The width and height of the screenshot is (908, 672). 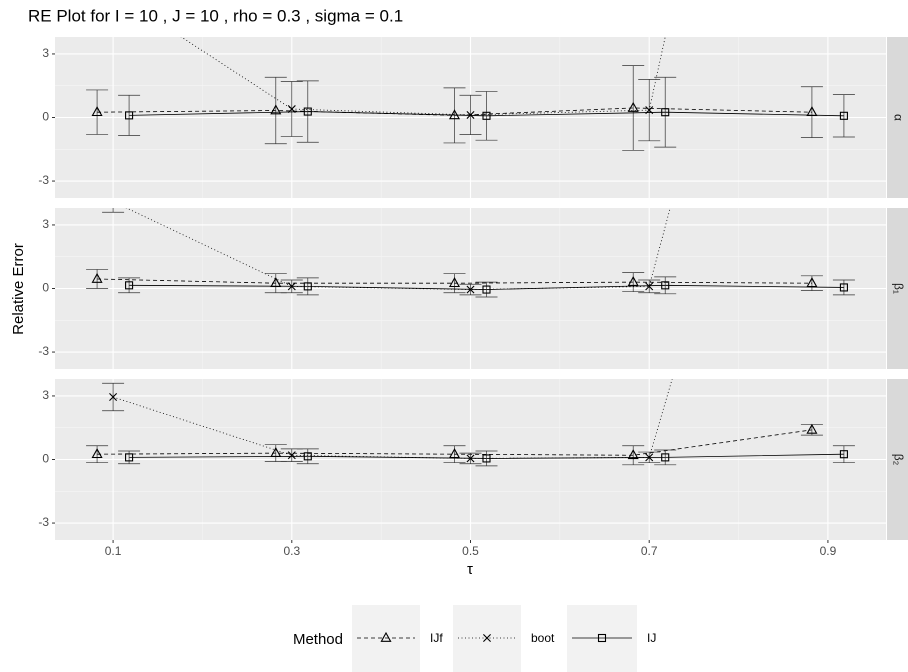 I want to click on x-tick-label: 0.3, so click(x=291, y=551).